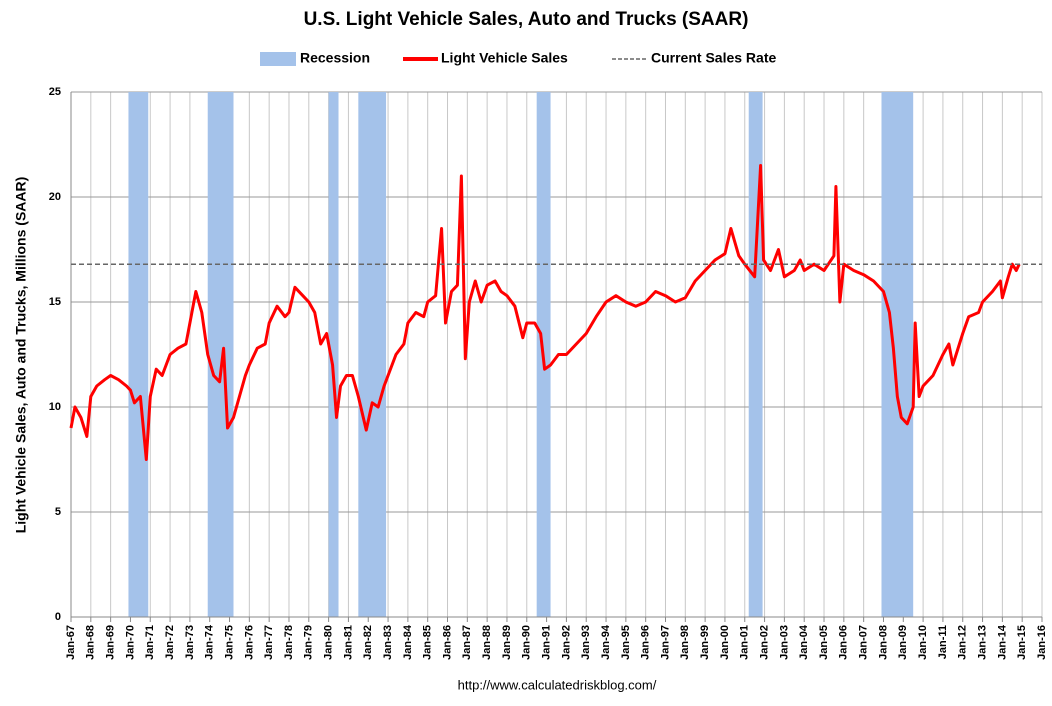  Describe the element at coordinates (943, 642) in the screenshot. I see `x-tick-label: Jan-11` at that location.